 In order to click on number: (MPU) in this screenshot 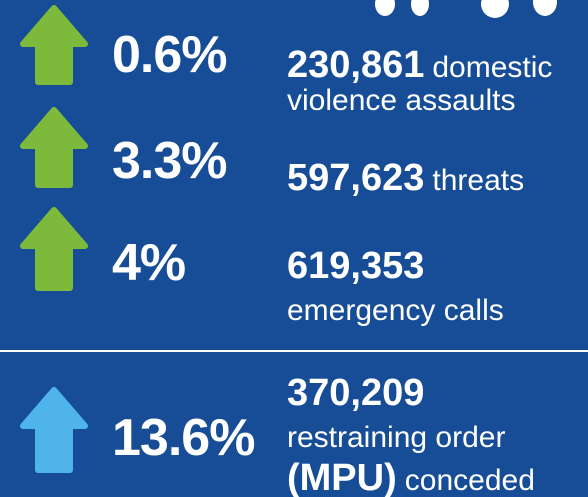, I will do `click(342, 477)`.